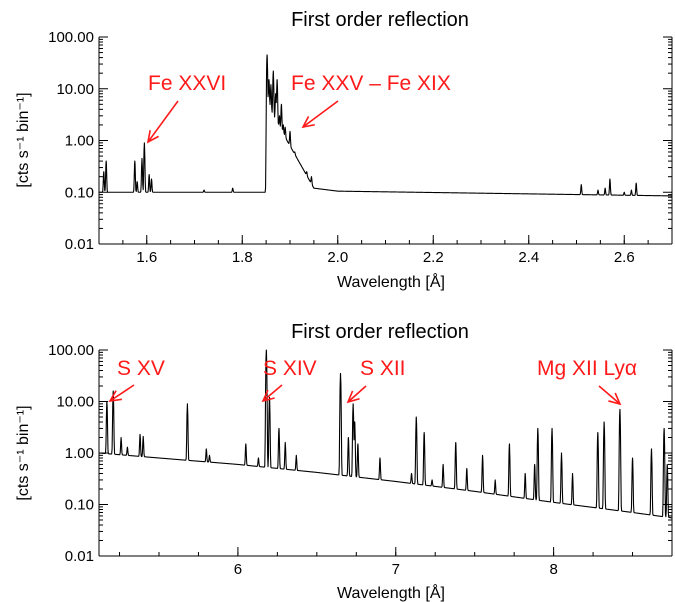 The image size is (675, 602). I want to click on annotation-label: Fe XXV – Fe XIX, so click(371, 83).